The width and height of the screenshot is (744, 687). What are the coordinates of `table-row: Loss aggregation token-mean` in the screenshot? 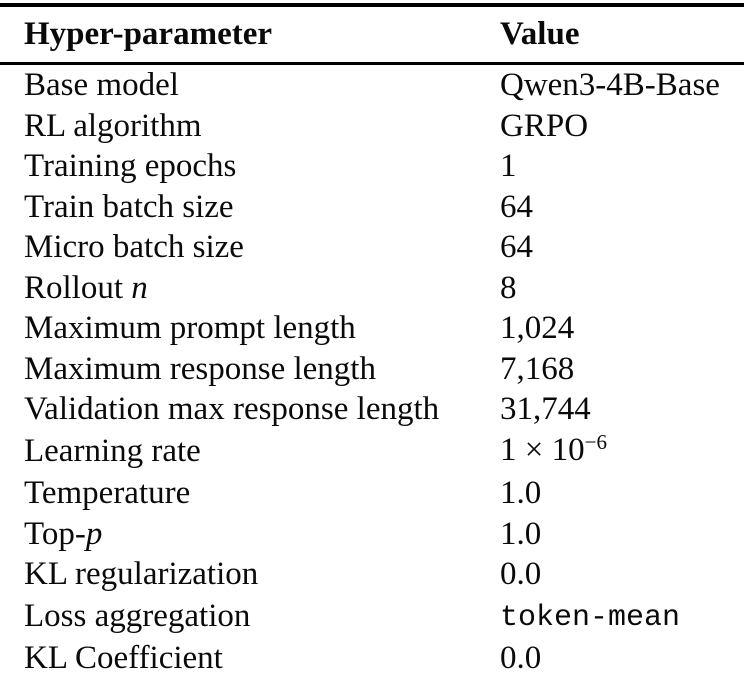 It's located at (372, 617).